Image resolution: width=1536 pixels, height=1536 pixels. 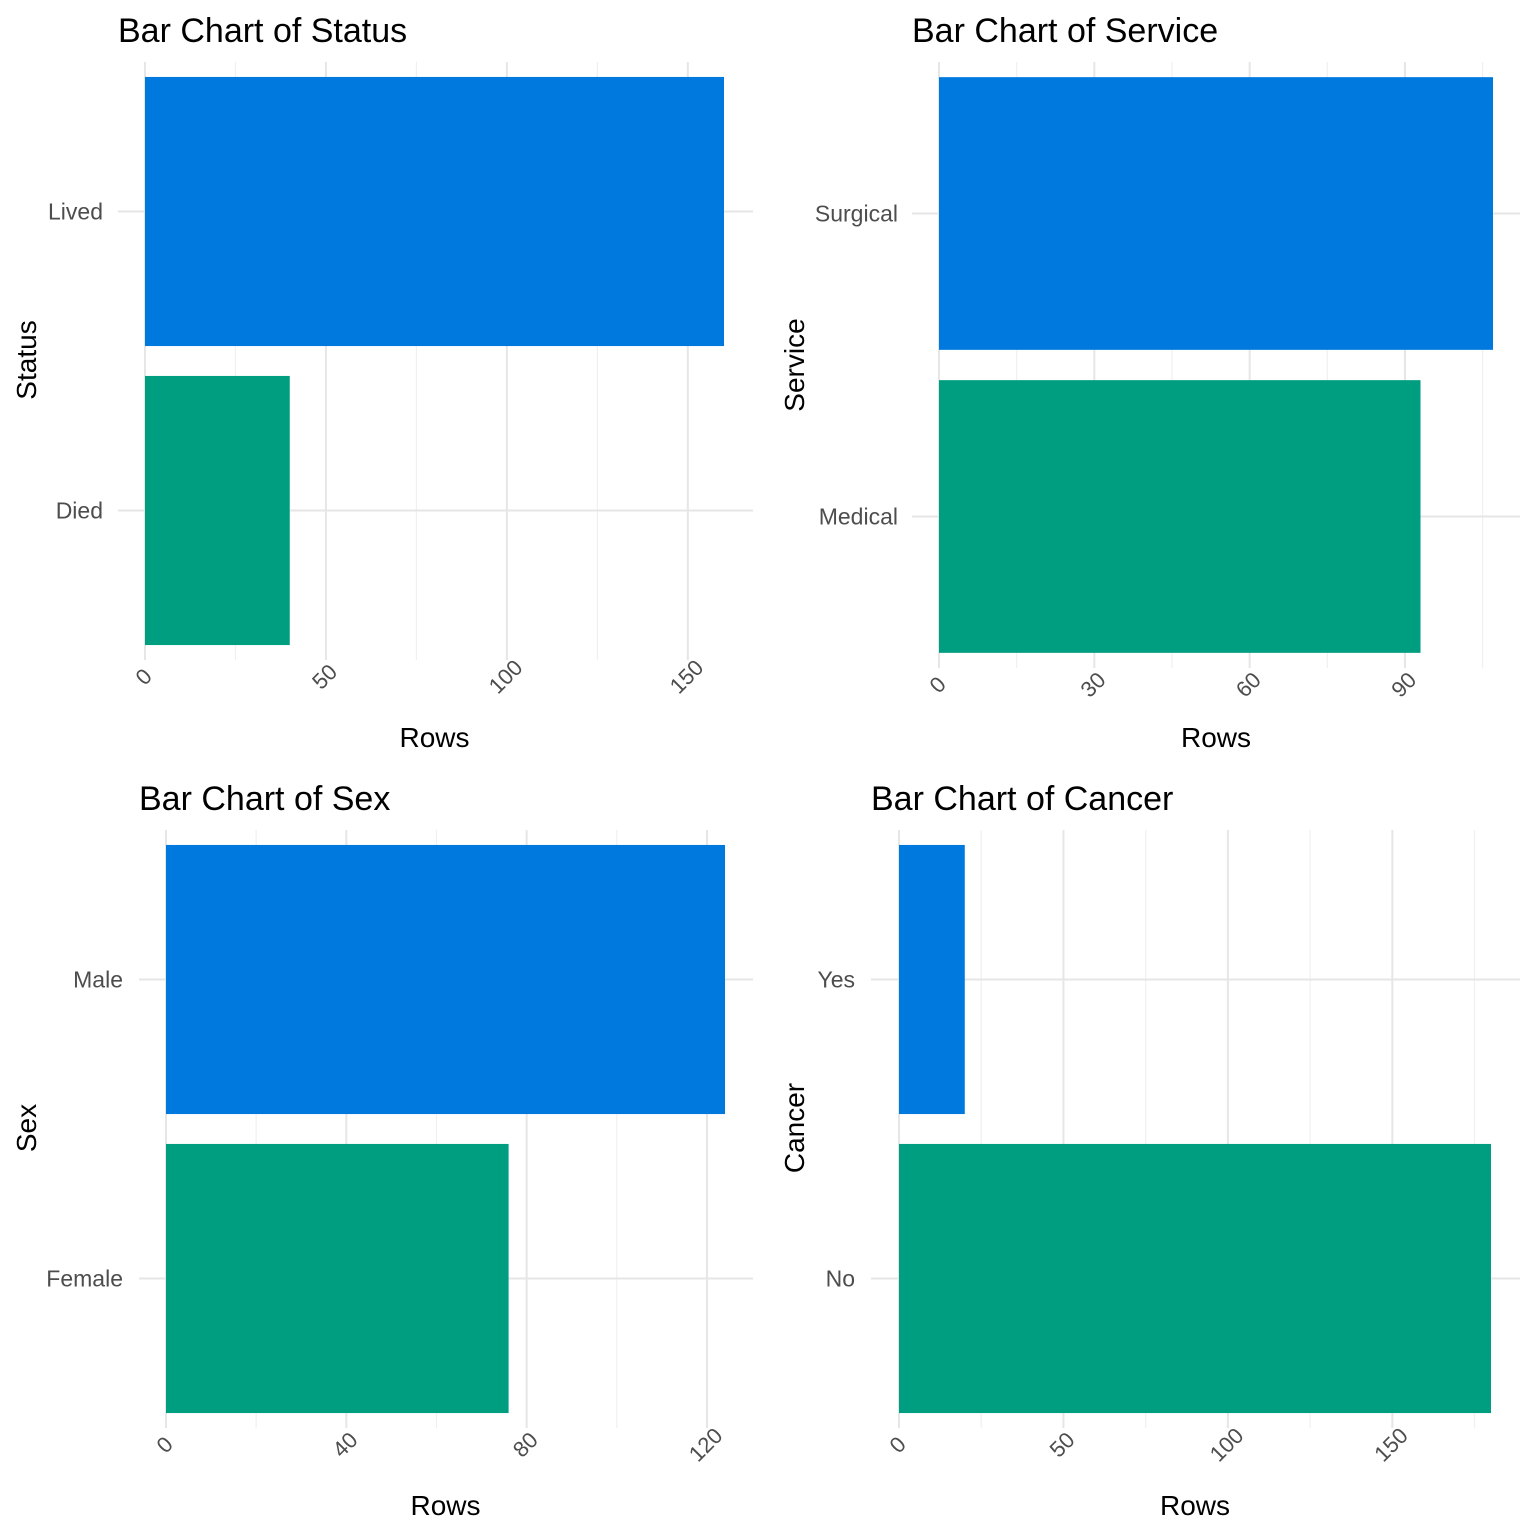 What do you see at coordinates (1022, 799) in the screenshot?
I see `chart-title: Bar Chart of Cancer` at bounding box center [1022, 799].